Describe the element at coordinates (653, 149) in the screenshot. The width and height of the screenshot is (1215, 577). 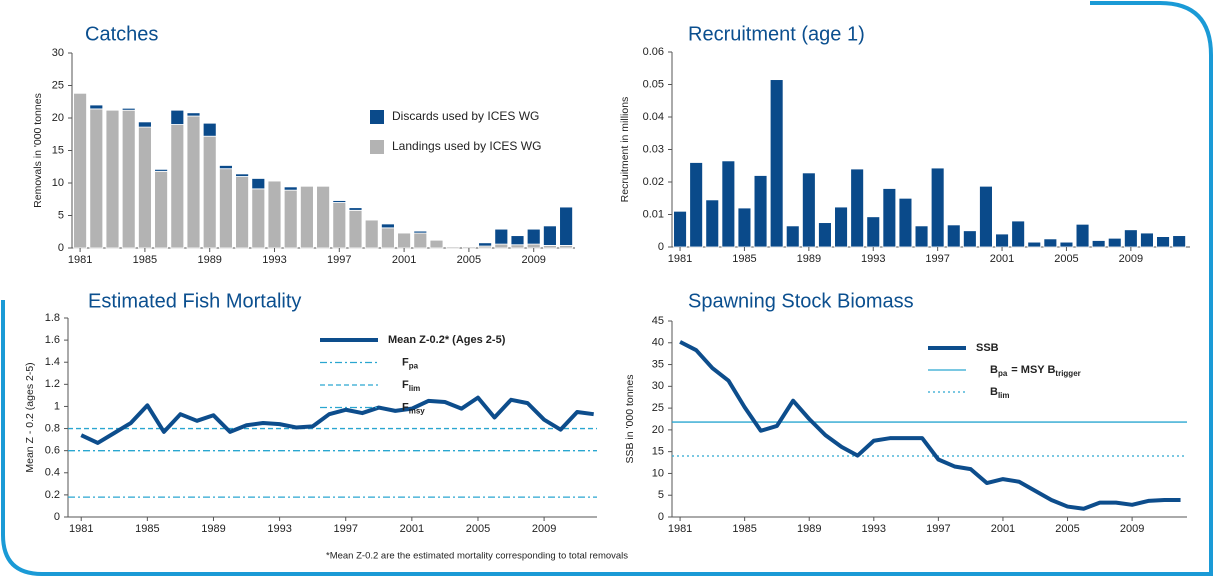
I see `y-tick-label: 0.03` at that location.